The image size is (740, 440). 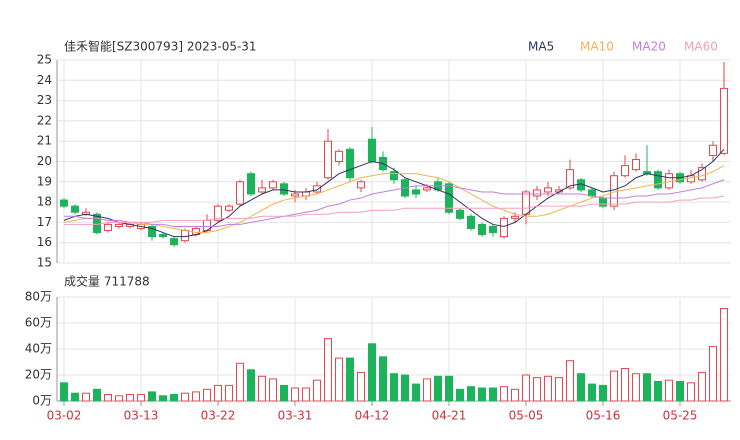 What do you see at coordinates (603, 416) in the screenshot?
I see `x-tick-label: 05-16` at bounding box center [603, 416].